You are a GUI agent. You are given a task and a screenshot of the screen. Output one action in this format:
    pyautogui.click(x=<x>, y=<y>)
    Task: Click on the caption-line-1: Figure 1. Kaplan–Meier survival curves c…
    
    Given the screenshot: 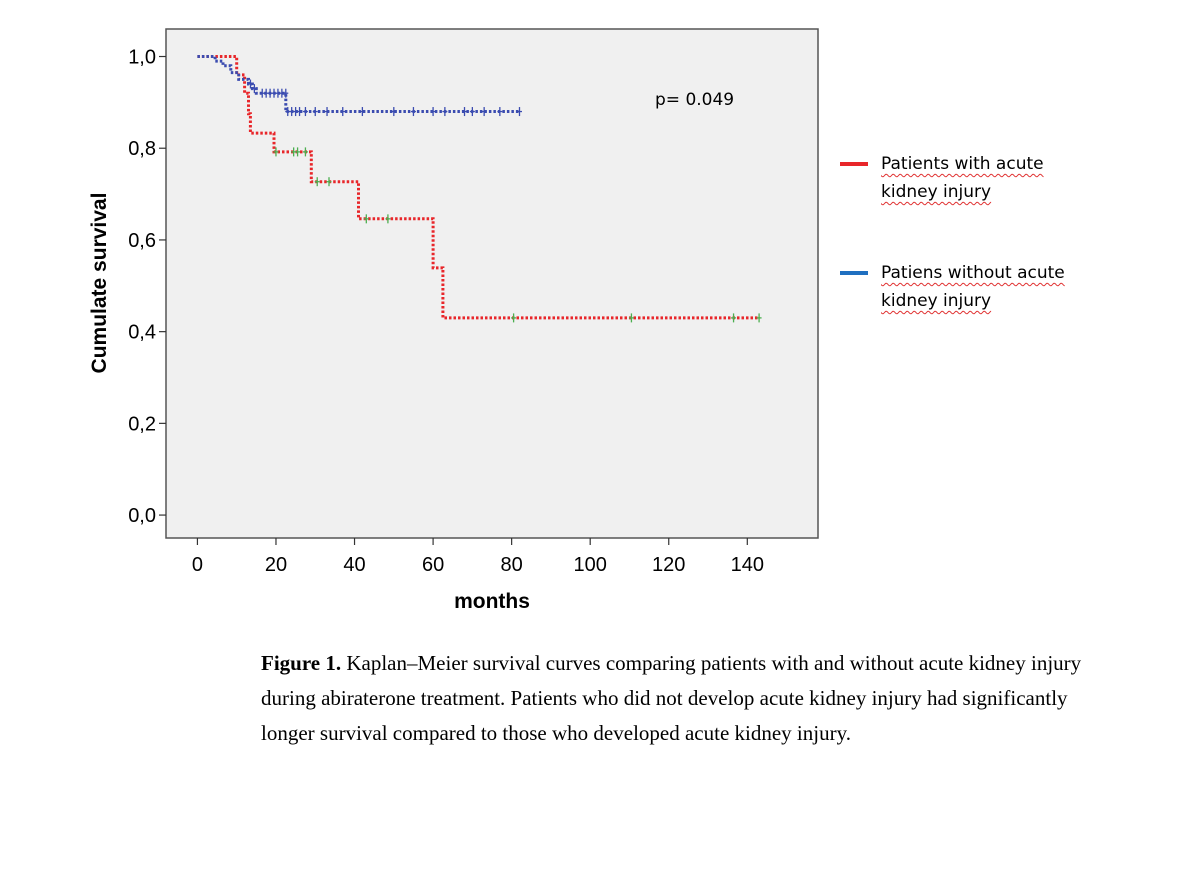 What is the action you would take?
    pyautogui.click(x=720, y=663)
    